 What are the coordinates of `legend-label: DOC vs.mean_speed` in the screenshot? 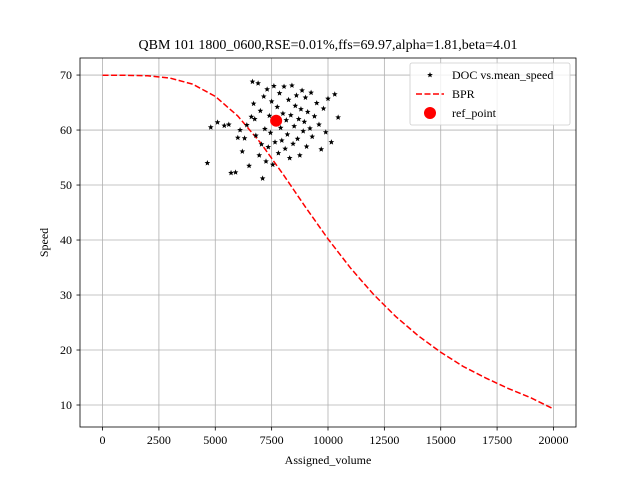 It's located at (502, 75).